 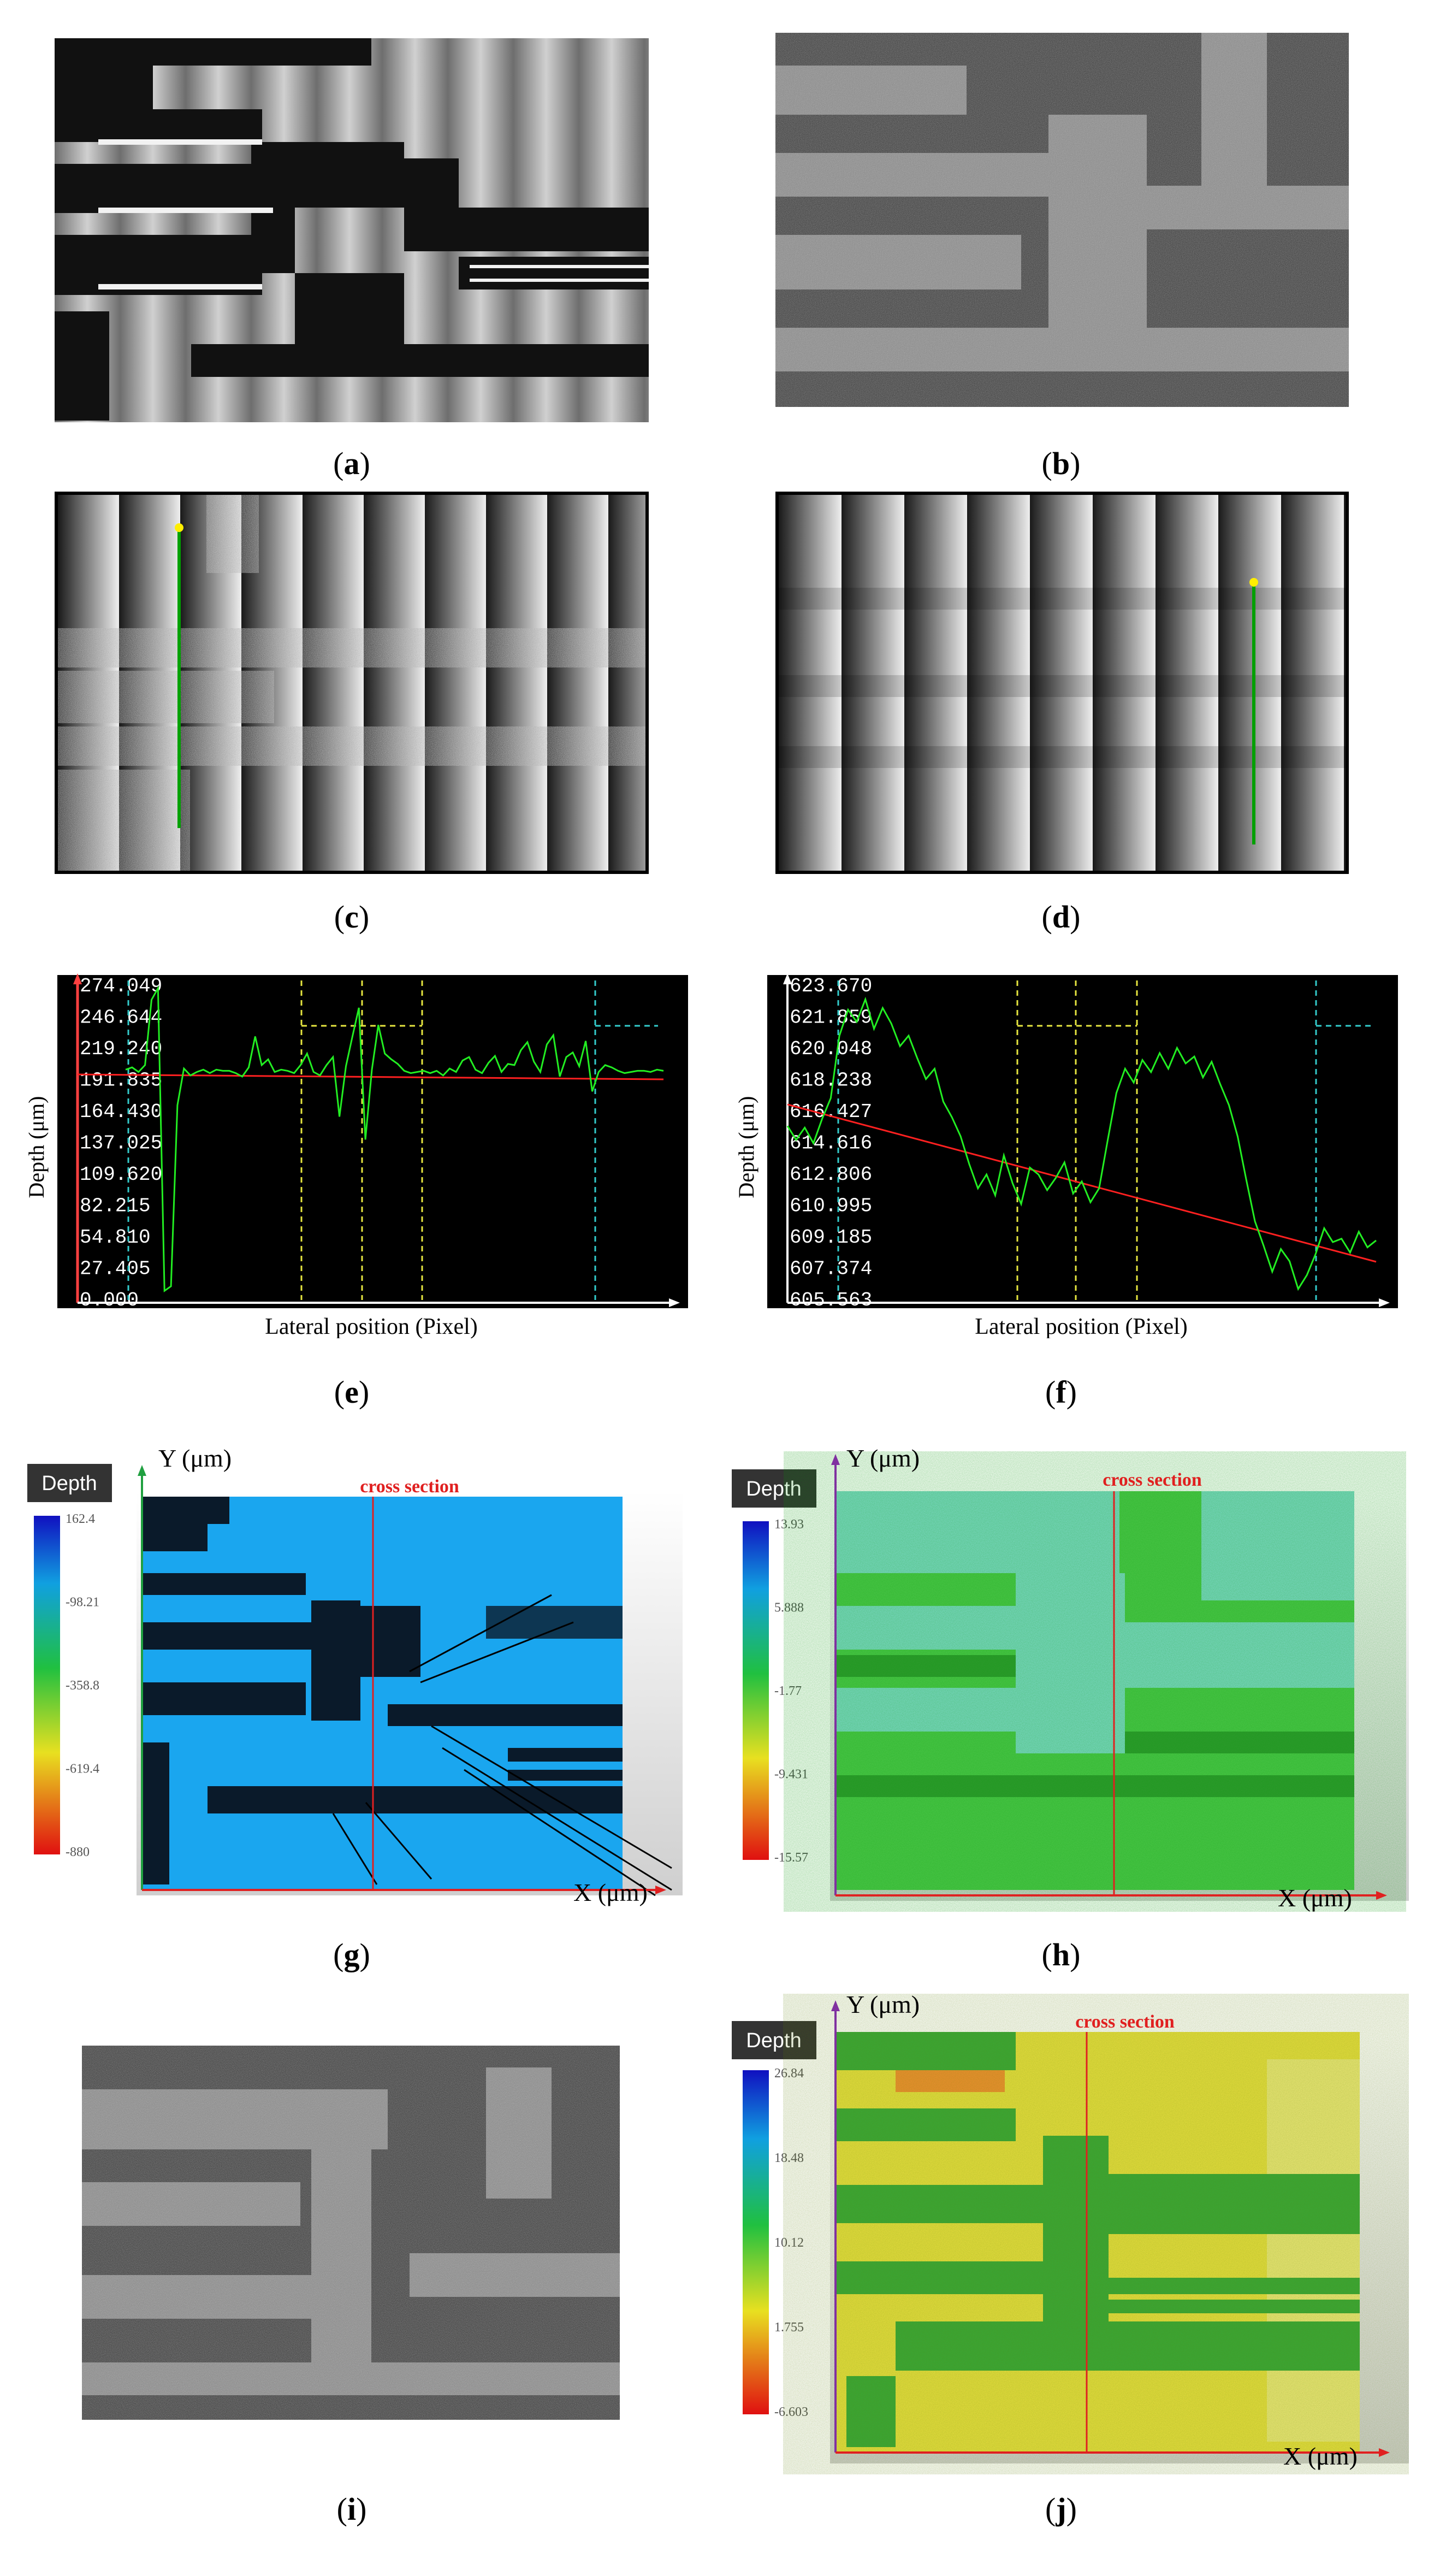 I want to click on y-axis-f-tick-label: 610.995, so click(x=831, y=1206).